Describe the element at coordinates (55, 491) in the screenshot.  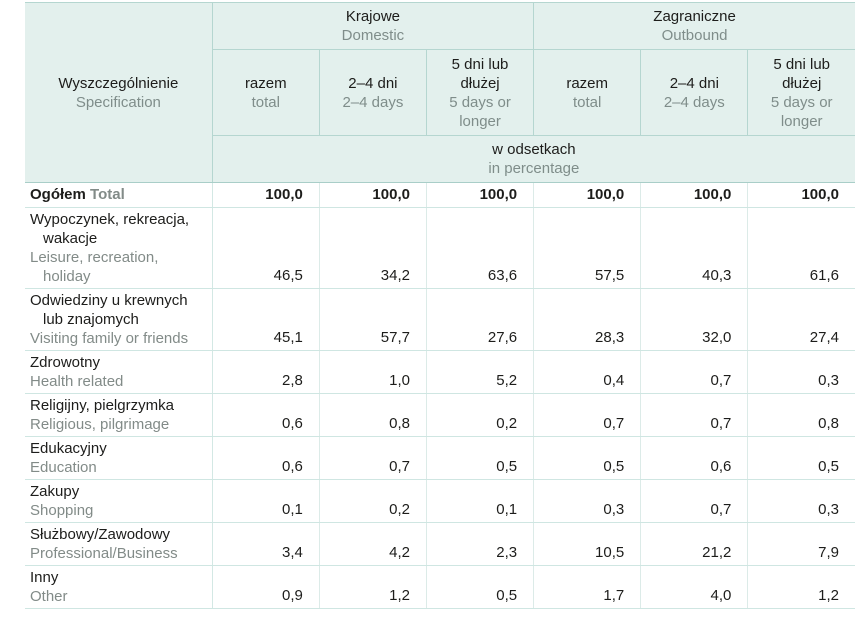
I see `row-label-pl: Zakupy` at that location.